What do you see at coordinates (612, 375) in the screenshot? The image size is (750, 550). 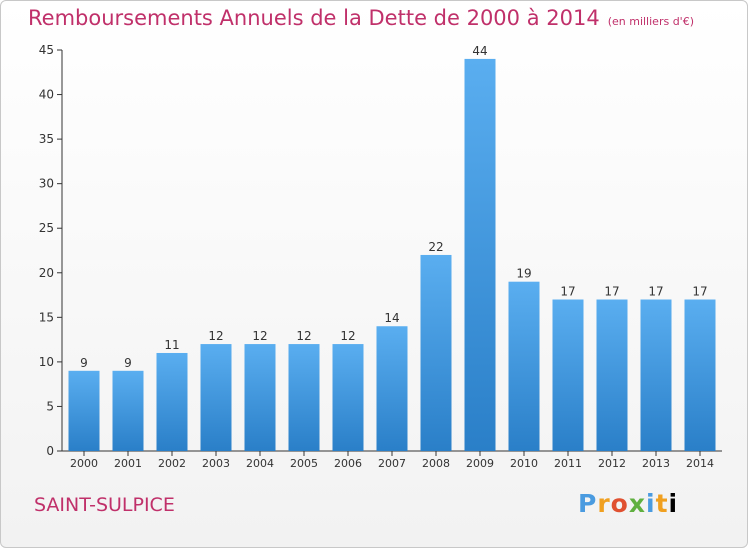 I see `bar-2012` at bounding box center [612, 375].